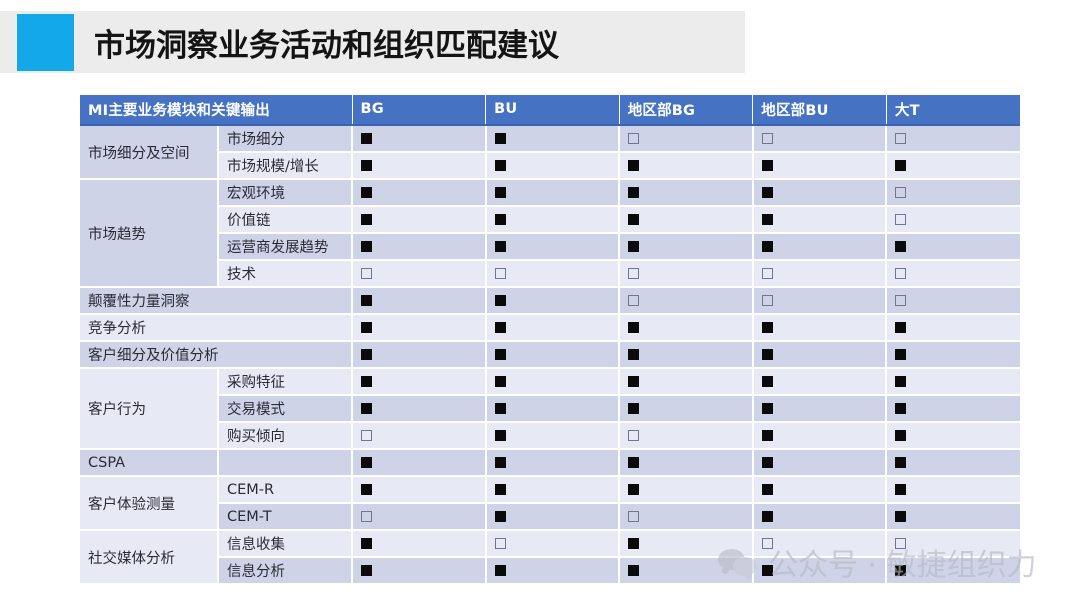 This screenshot has width=1080, height=608. What do you see at coordinates (285, 517) in the screenshot?
I see `row-sub-label: CEM-T` at bounding box center [285, 517].